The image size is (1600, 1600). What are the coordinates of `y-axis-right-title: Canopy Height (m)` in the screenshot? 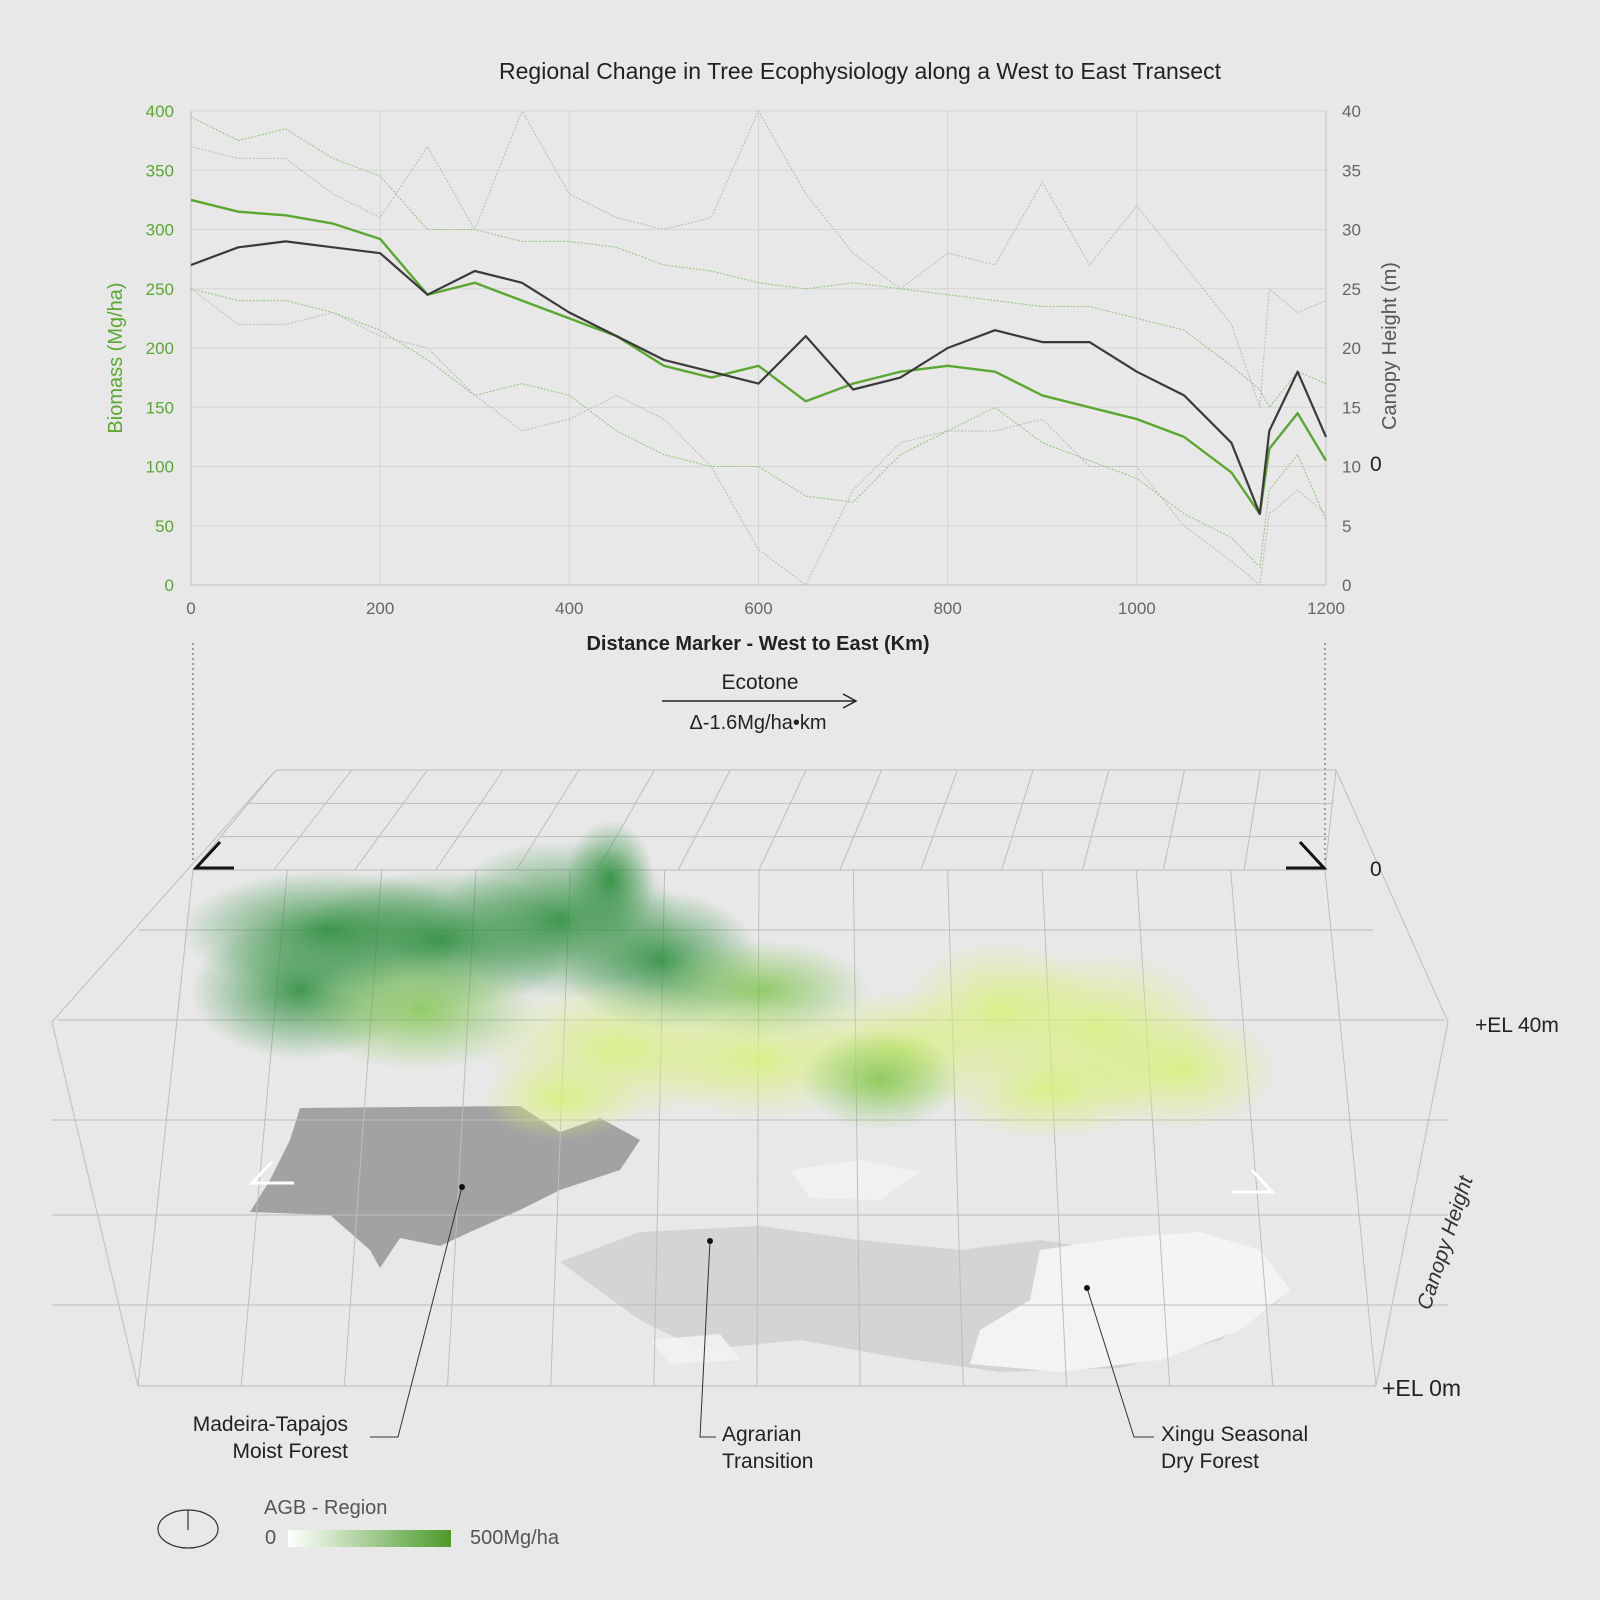 It's located at (1390, 346).